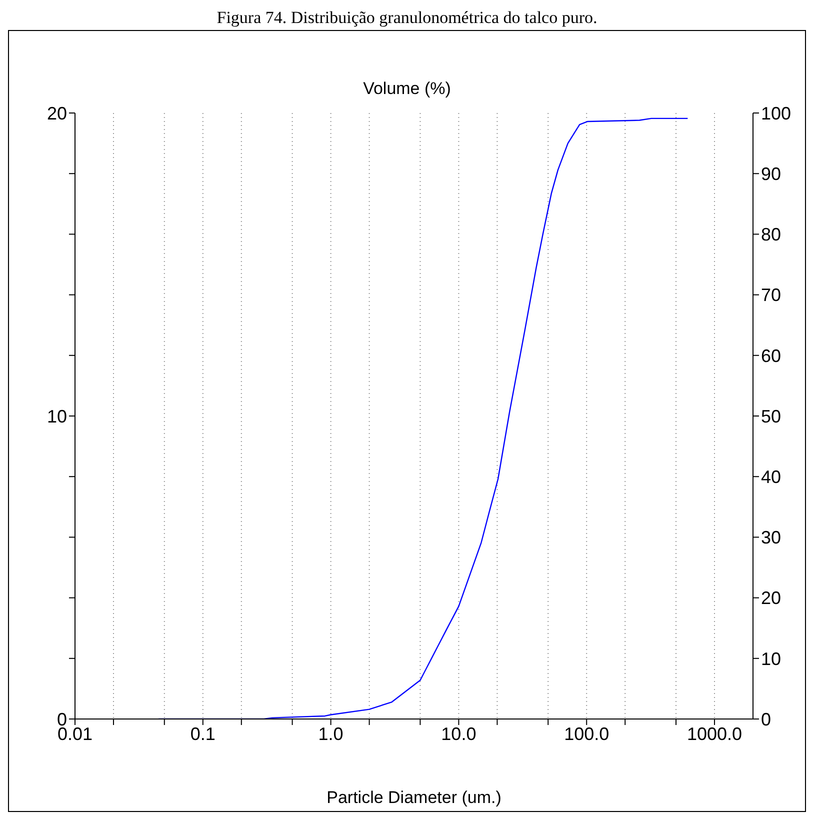 The width and height of the screenshot is (814, 819). What do you see at coordinates (771, 476) in the screenshot?
I see `y2-tick-label: 40` at bounding box center [771, 476].